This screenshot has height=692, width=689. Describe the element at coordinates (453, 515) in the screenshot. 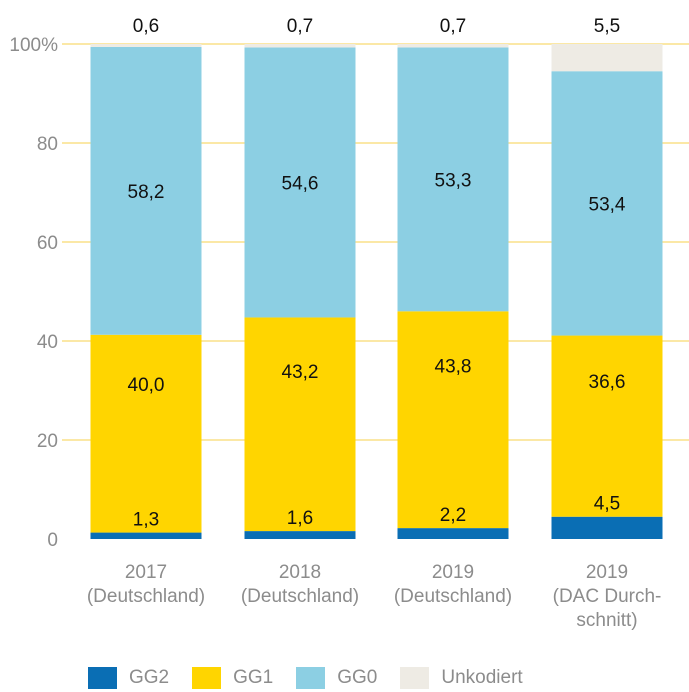

I see `value-label-gg2: 2,2` at that location.